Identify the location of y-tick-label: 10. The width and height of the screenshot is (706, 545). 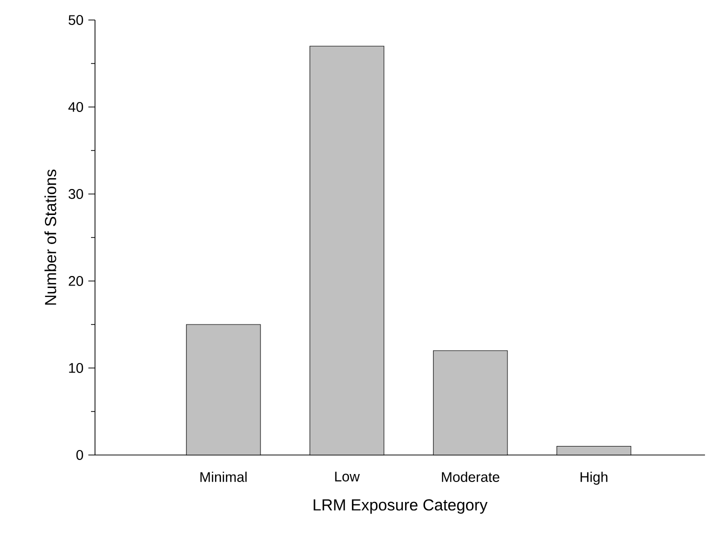
(76, 368).